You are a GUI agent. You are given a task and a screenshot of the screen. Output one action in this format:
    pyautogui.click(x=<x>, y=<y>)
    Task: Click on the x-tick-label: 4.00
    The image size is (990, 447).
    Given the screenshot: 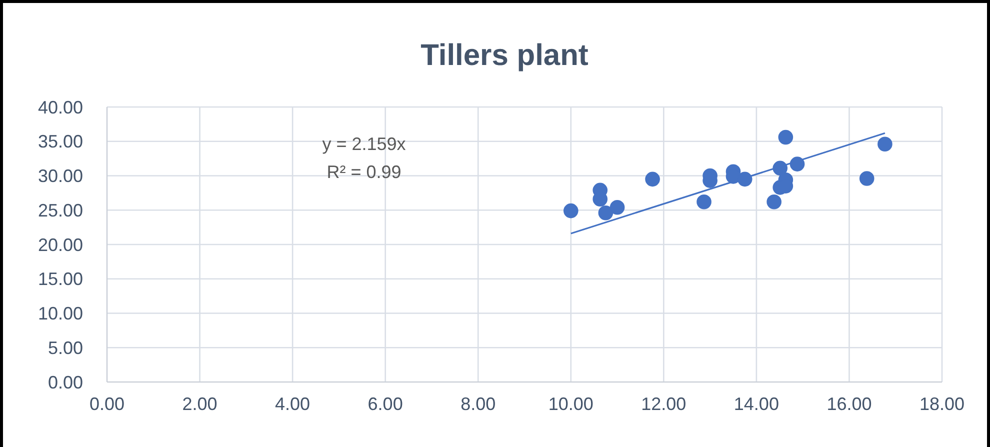 What is the action you would take?
    pyautogui.click(x=292, y=404)
    